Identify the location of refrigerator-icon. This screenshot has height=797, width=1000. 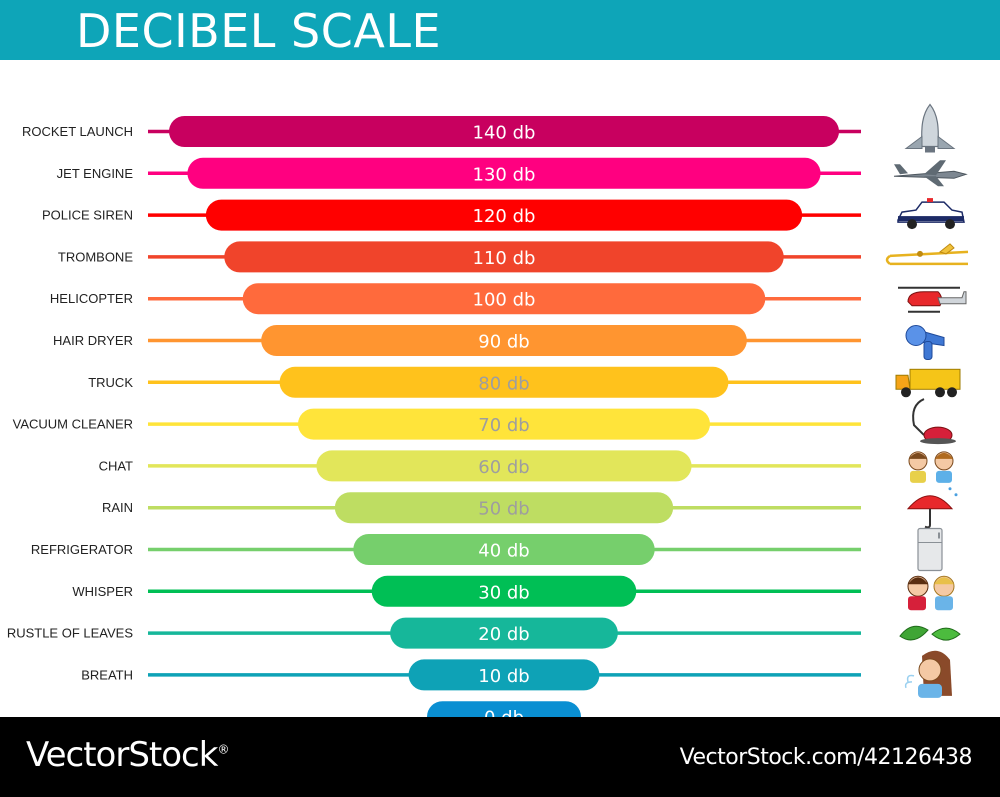
(930, 549).